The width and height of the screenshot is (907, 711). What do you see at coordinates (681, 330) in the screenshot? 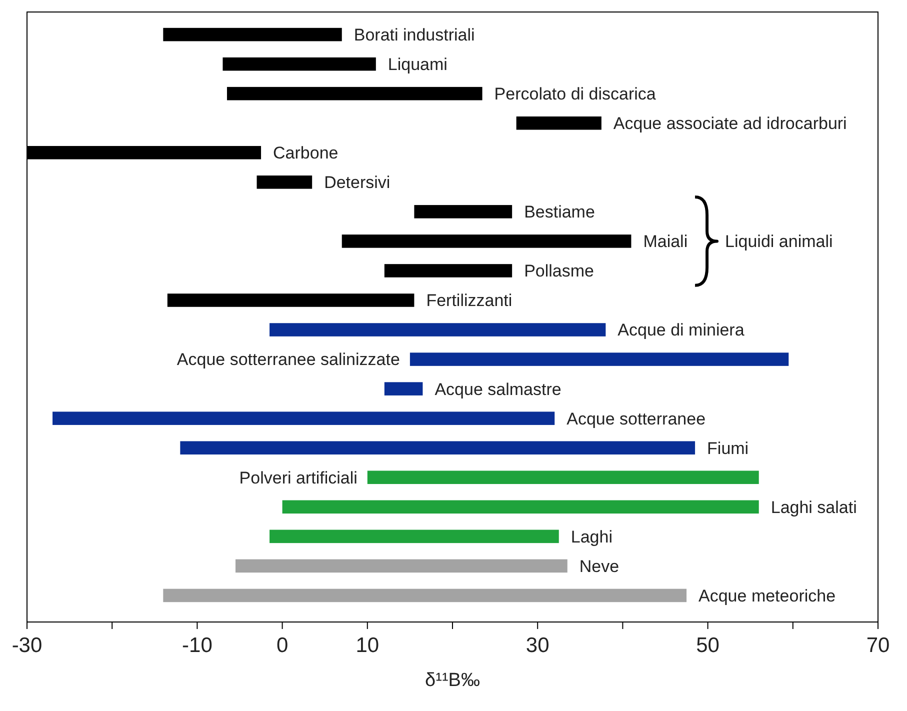
I see `y-tick-label: Acque di miniera` at bounding box center [681, 330].